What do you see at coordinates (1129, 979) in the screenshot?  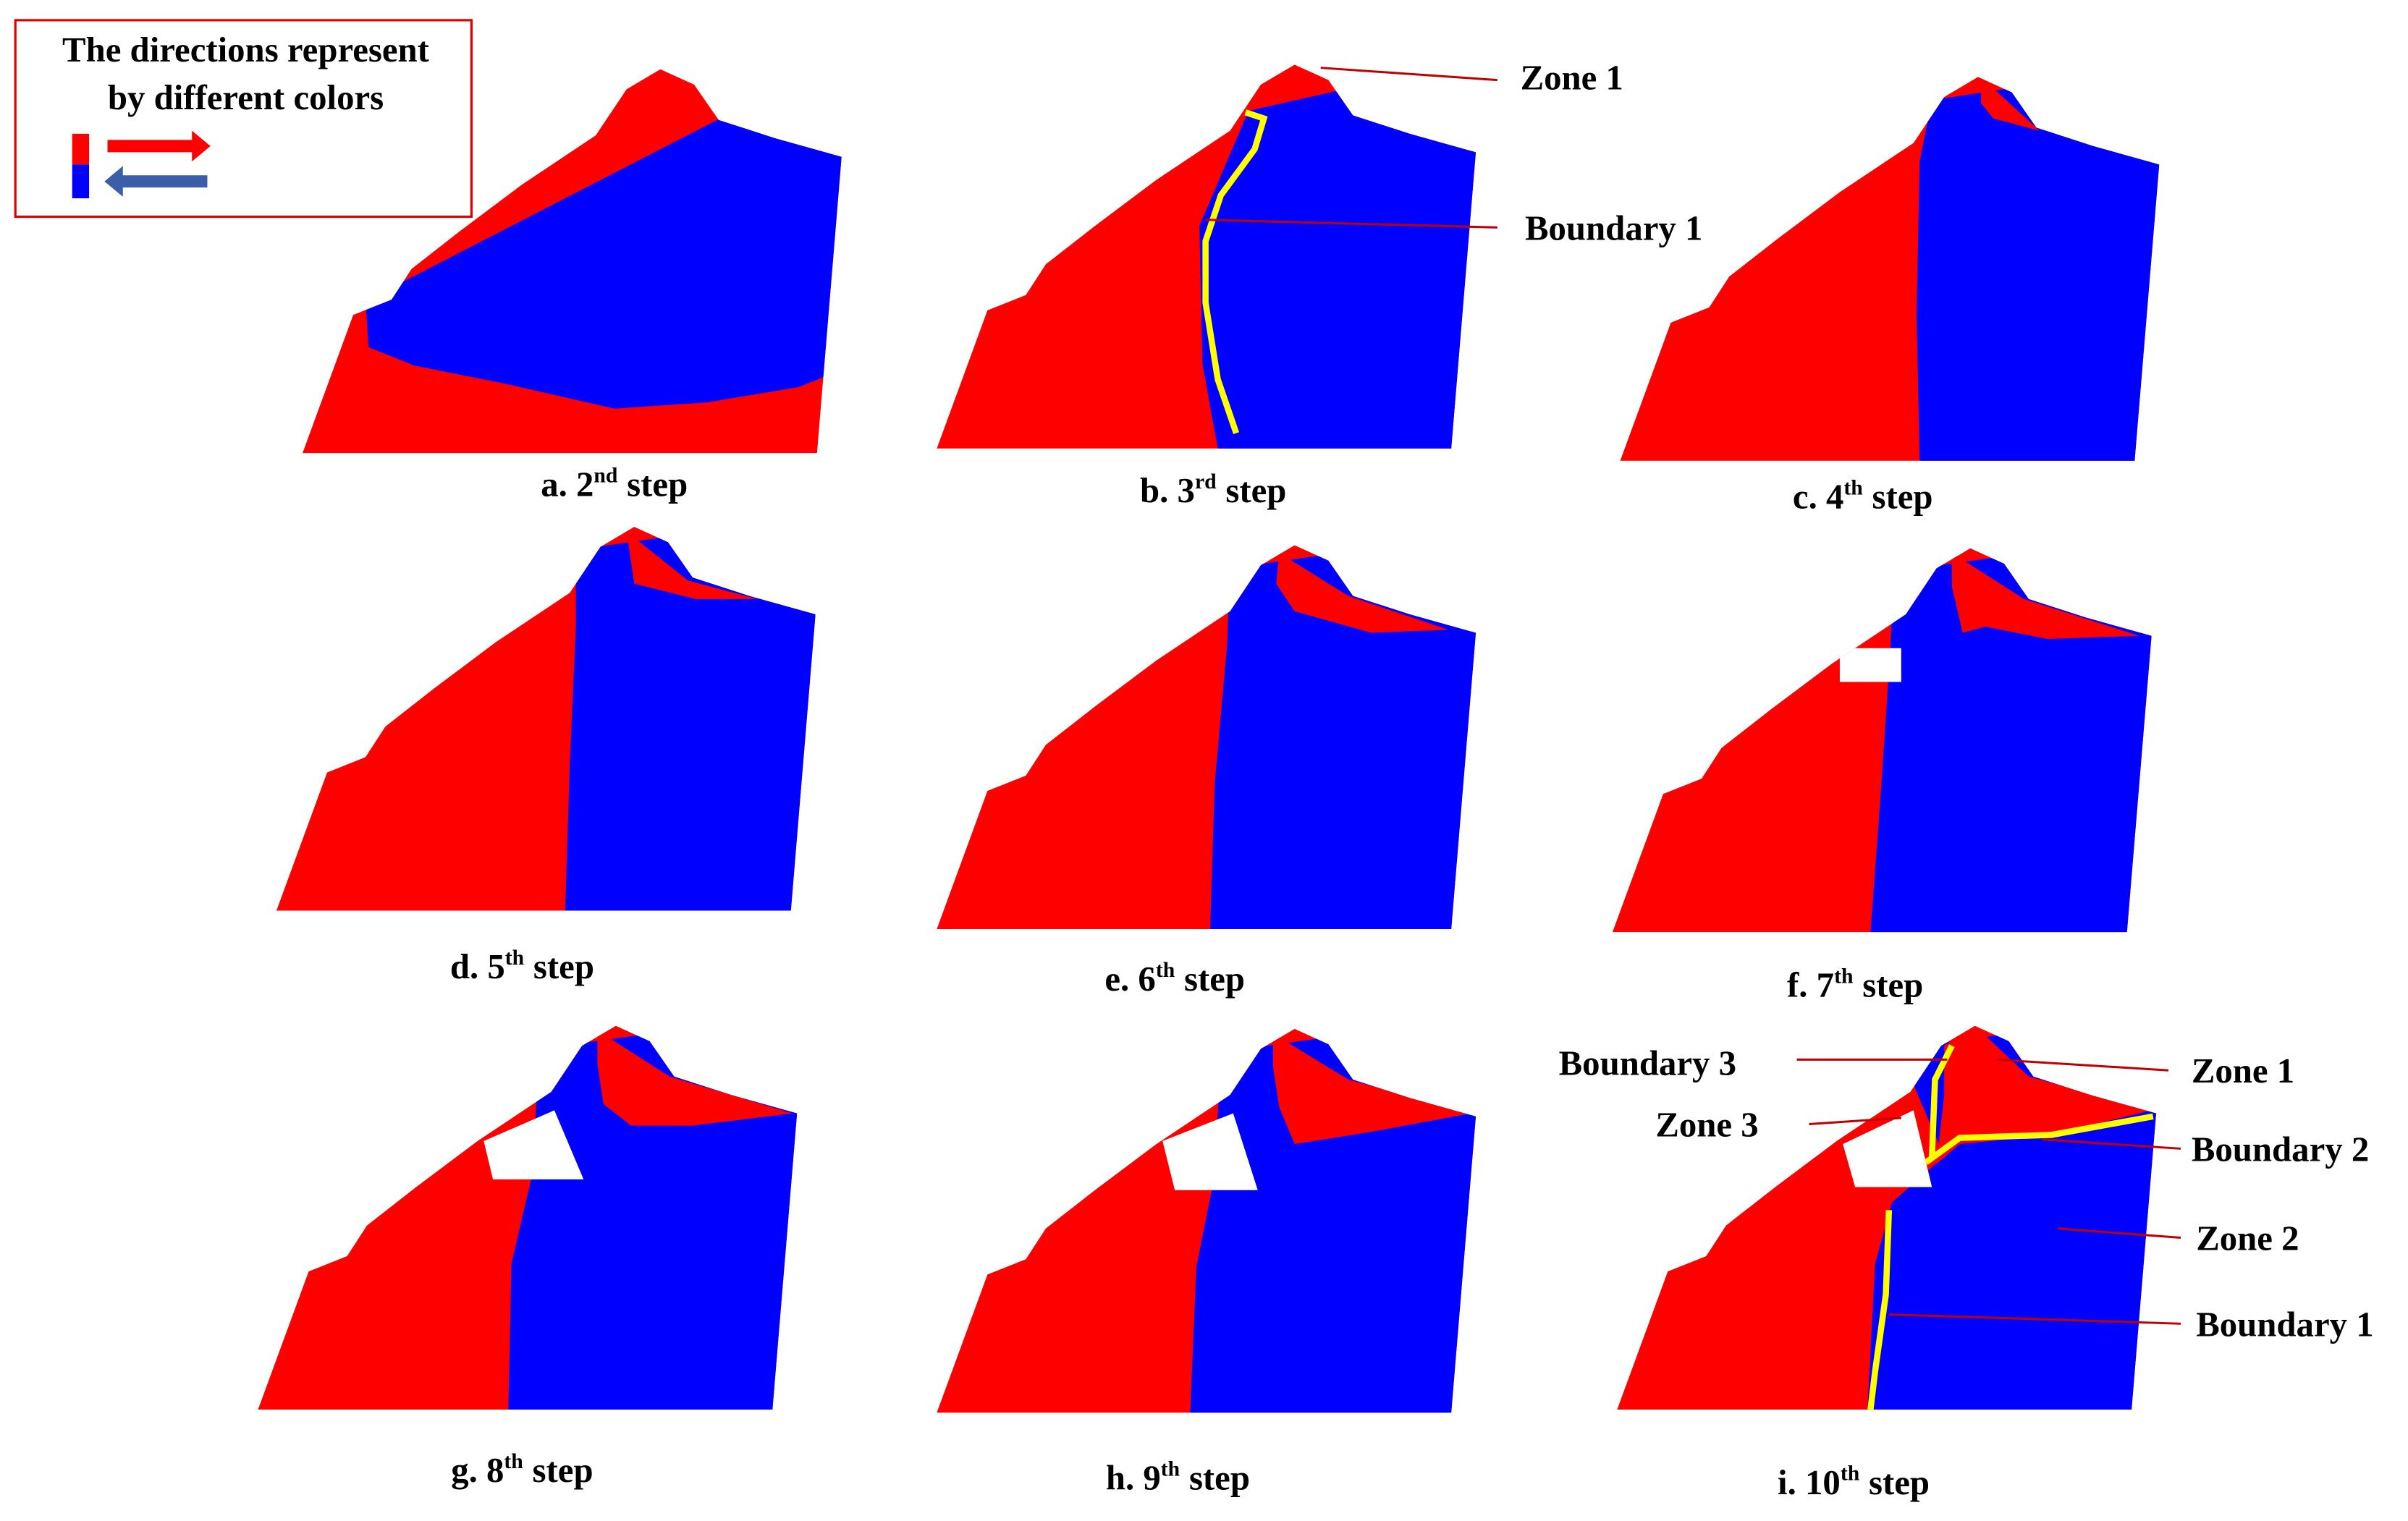 I see `caption-label: e. 6` at bounding box center [1129, 979].